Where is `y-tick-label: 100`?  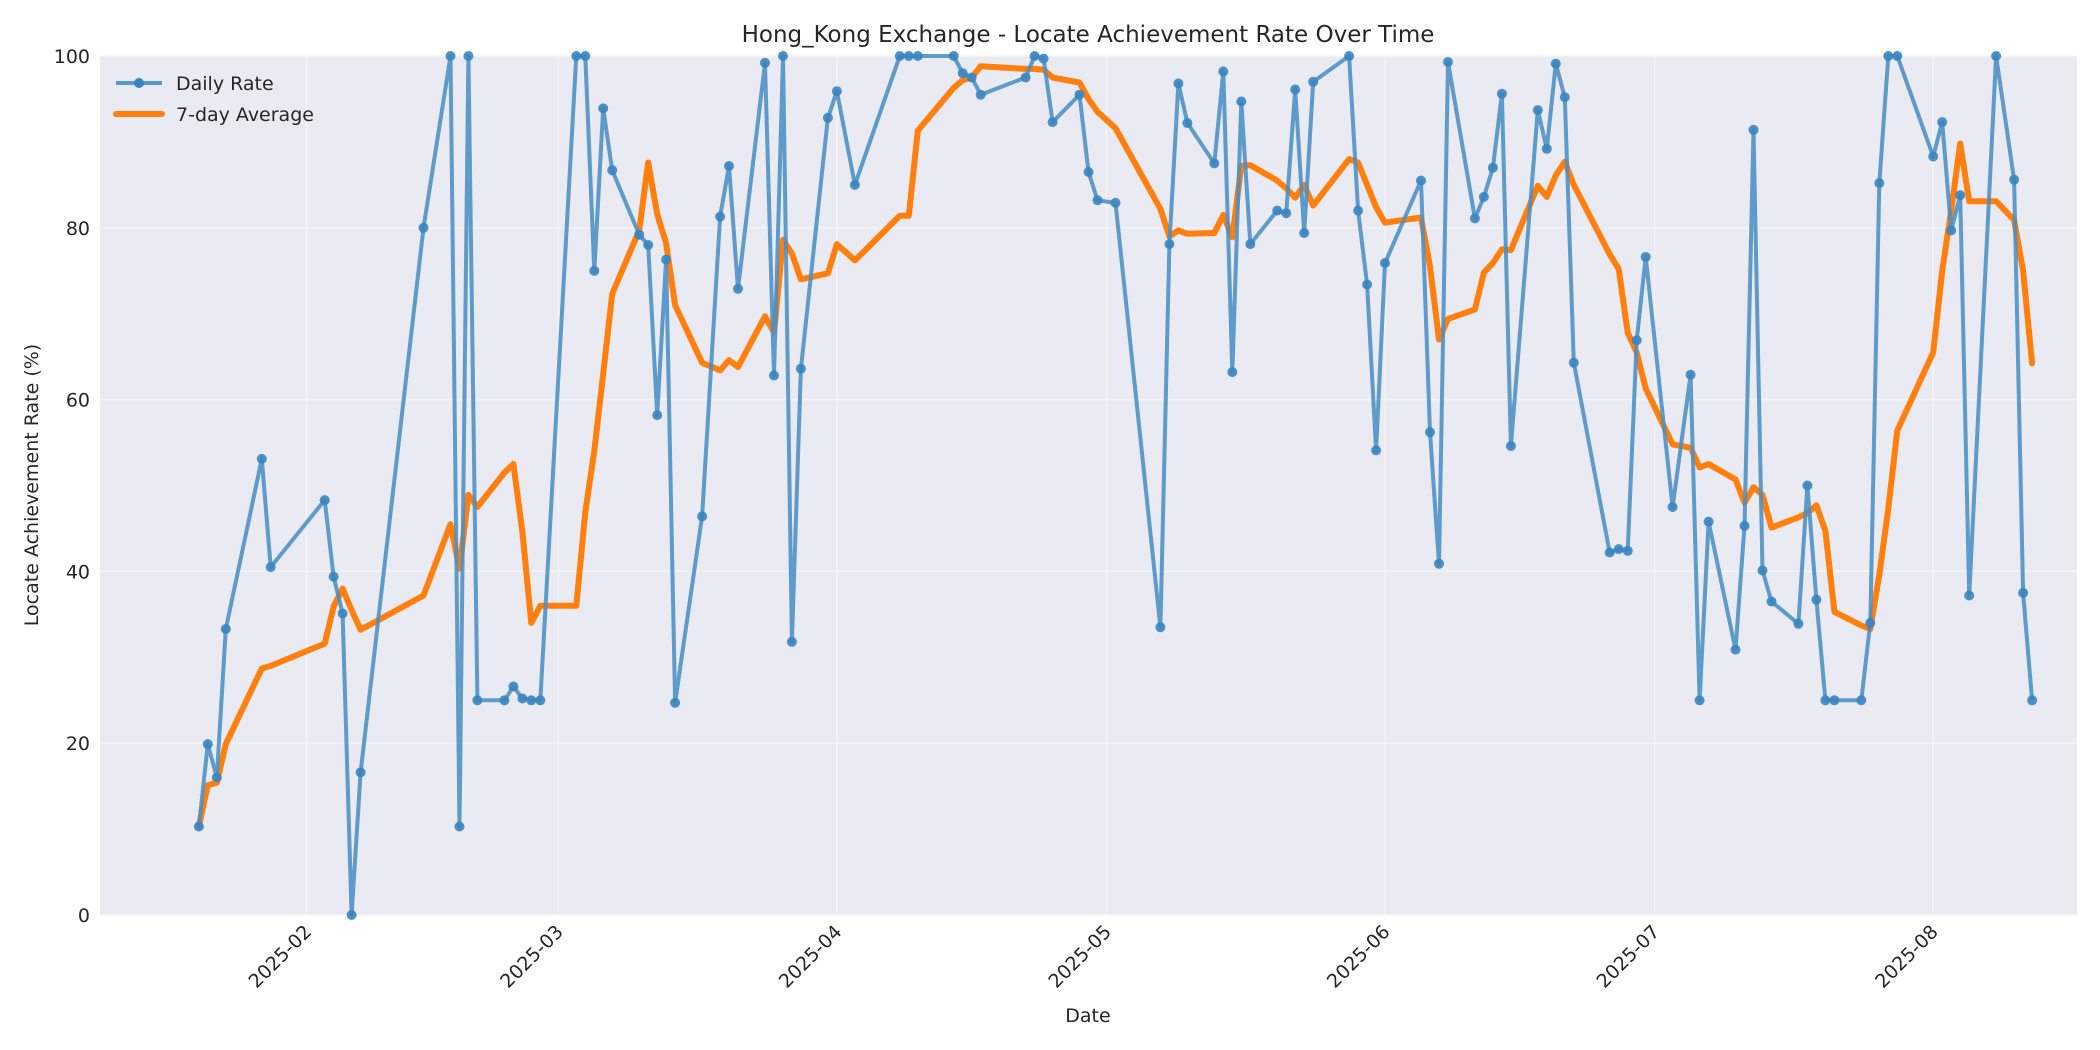
y-tick-label: 100 is located at coordinates (72, 57).